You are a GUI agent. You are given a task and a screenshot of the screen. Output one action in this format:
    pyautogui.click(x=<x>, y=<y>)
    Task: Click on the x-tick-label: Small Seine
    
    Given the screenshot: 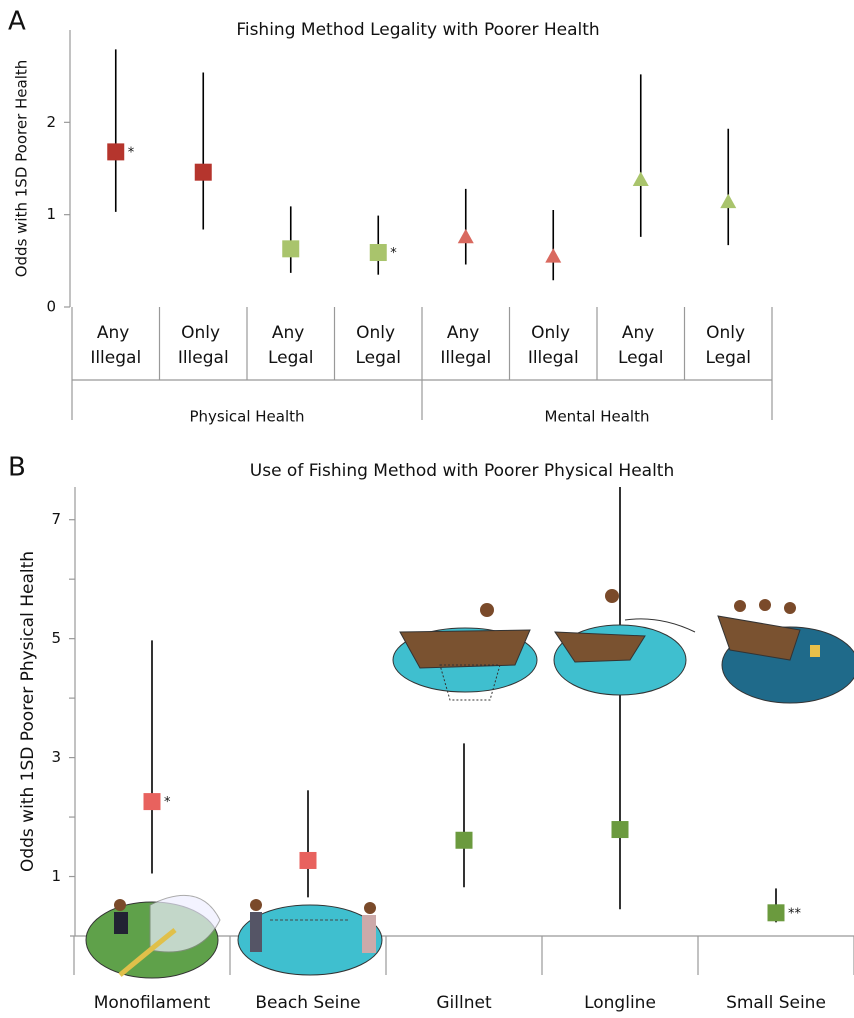 What is the action you would take?
    pyautogui.click(x=776, y=1003)
    